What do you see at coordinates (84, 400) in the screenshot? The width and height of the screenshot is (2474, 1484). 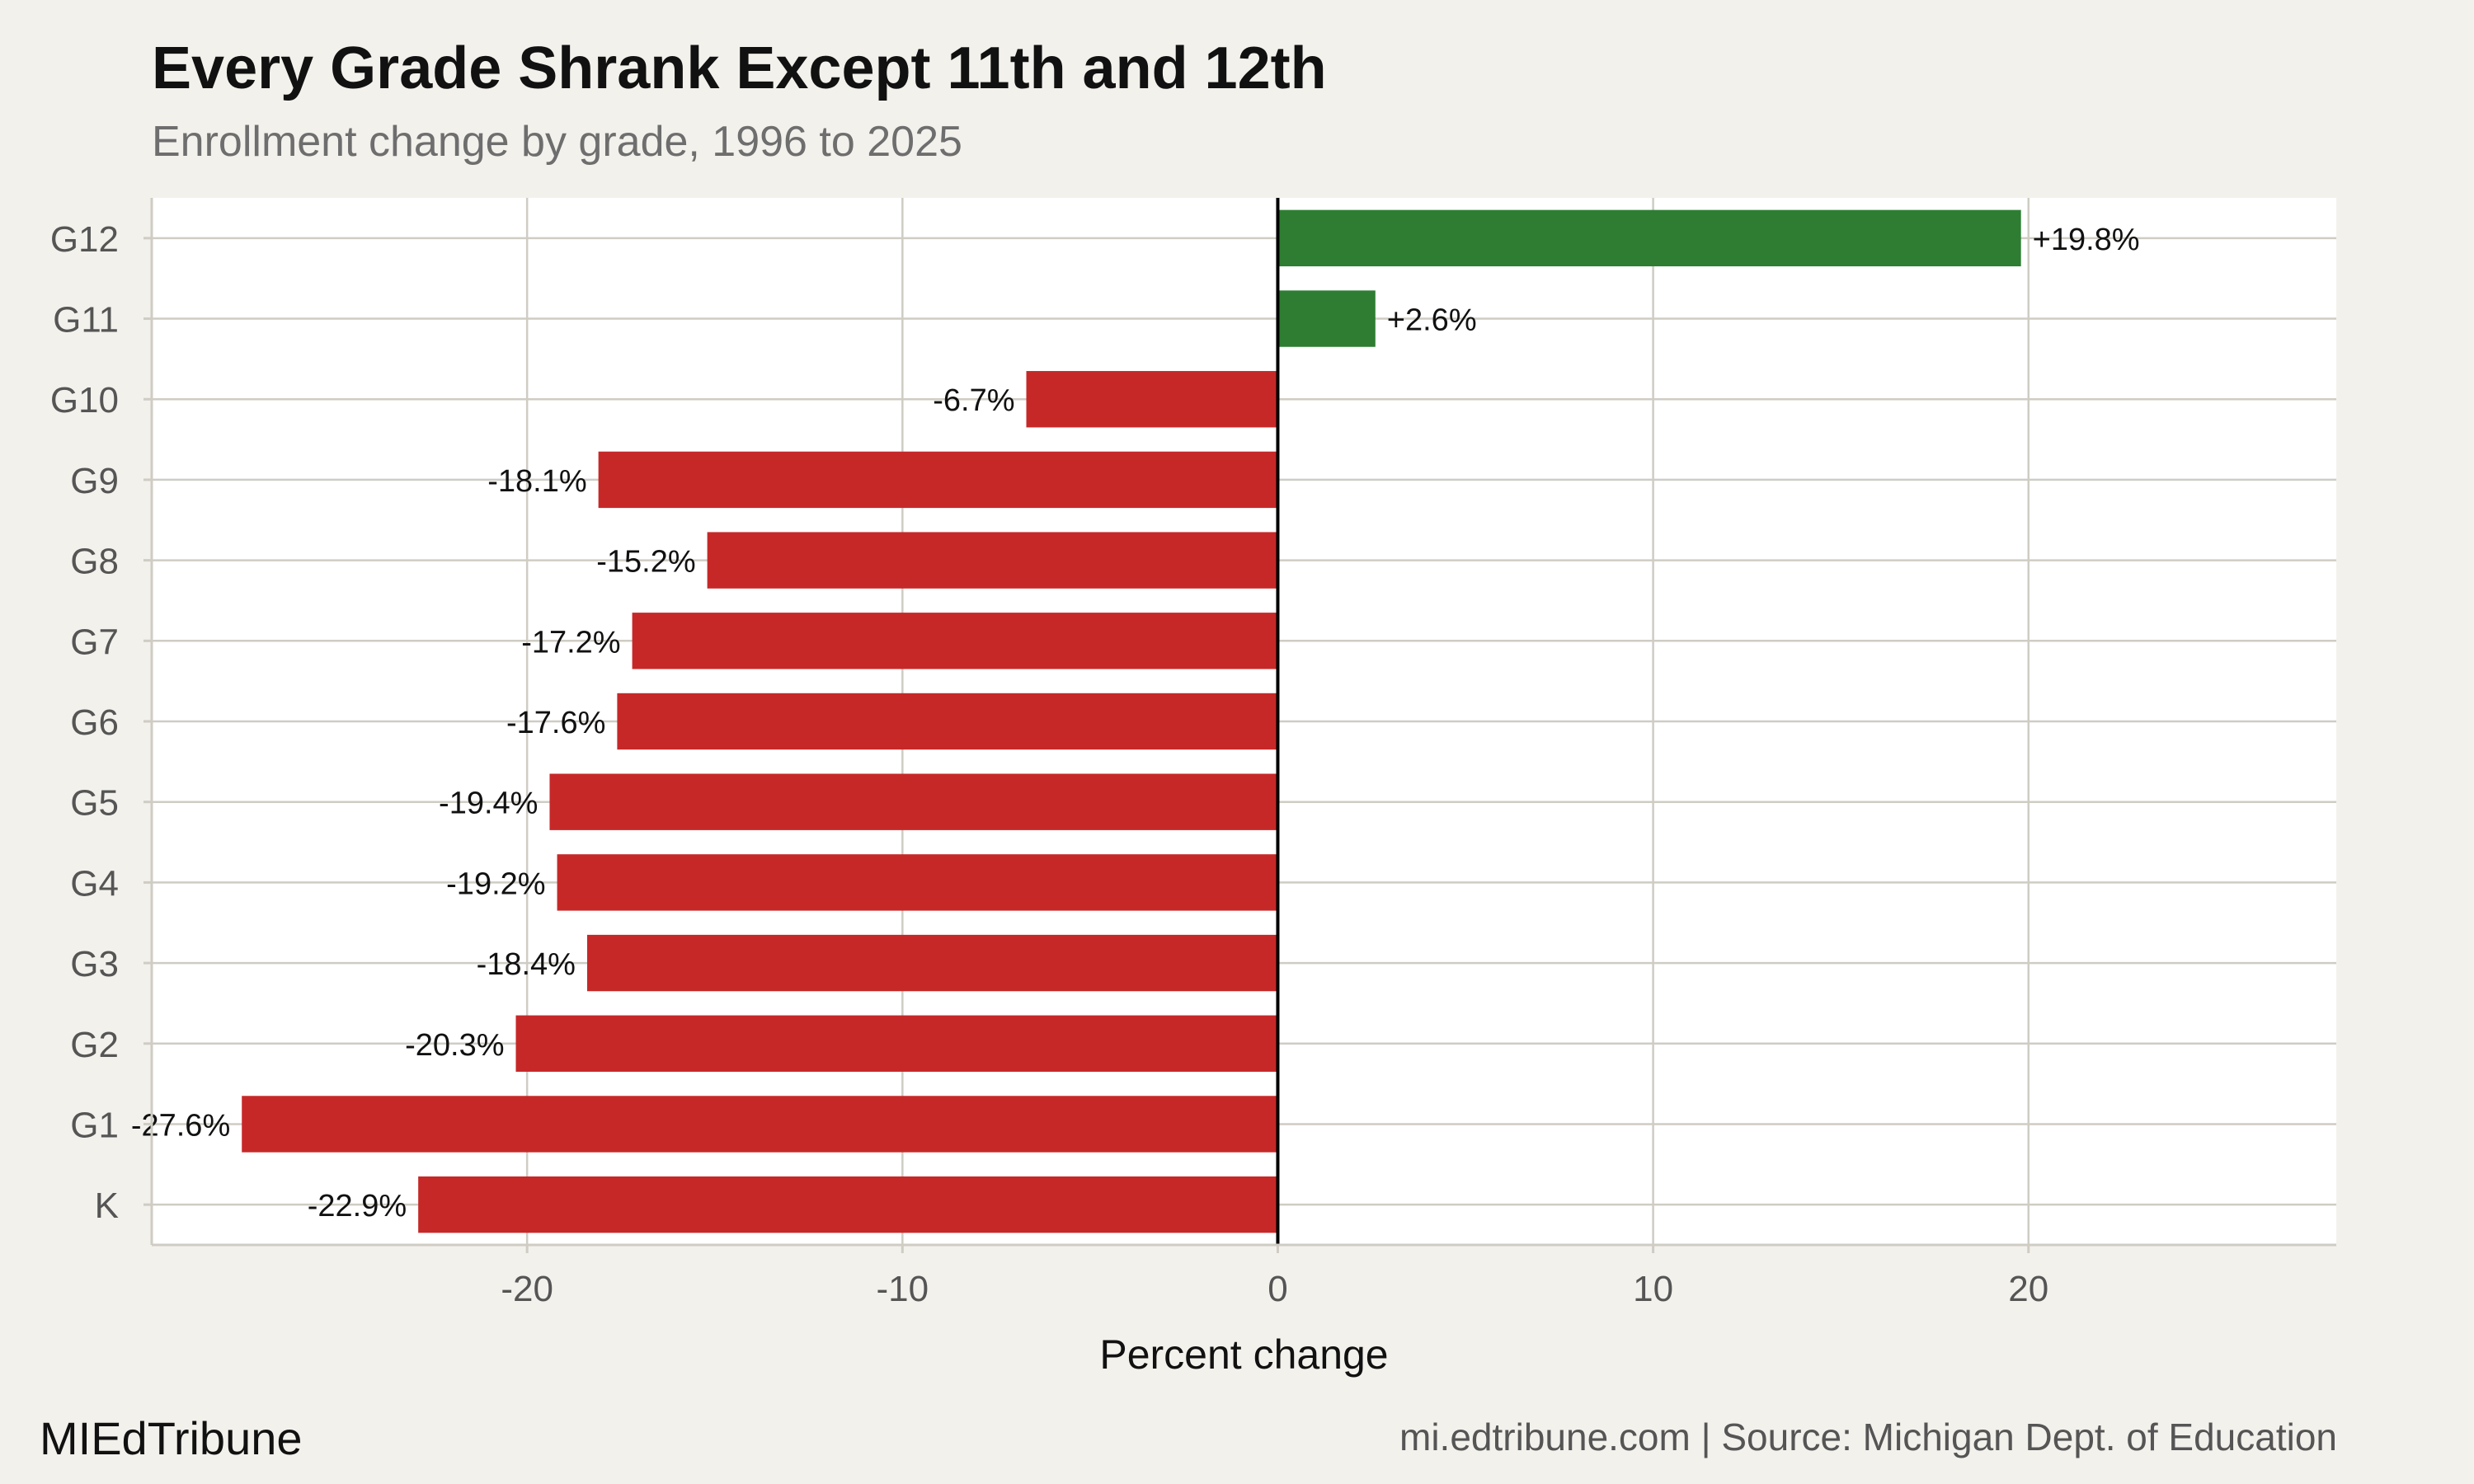 I see `y-tick-label: G10` at bounding box center [84, 400].